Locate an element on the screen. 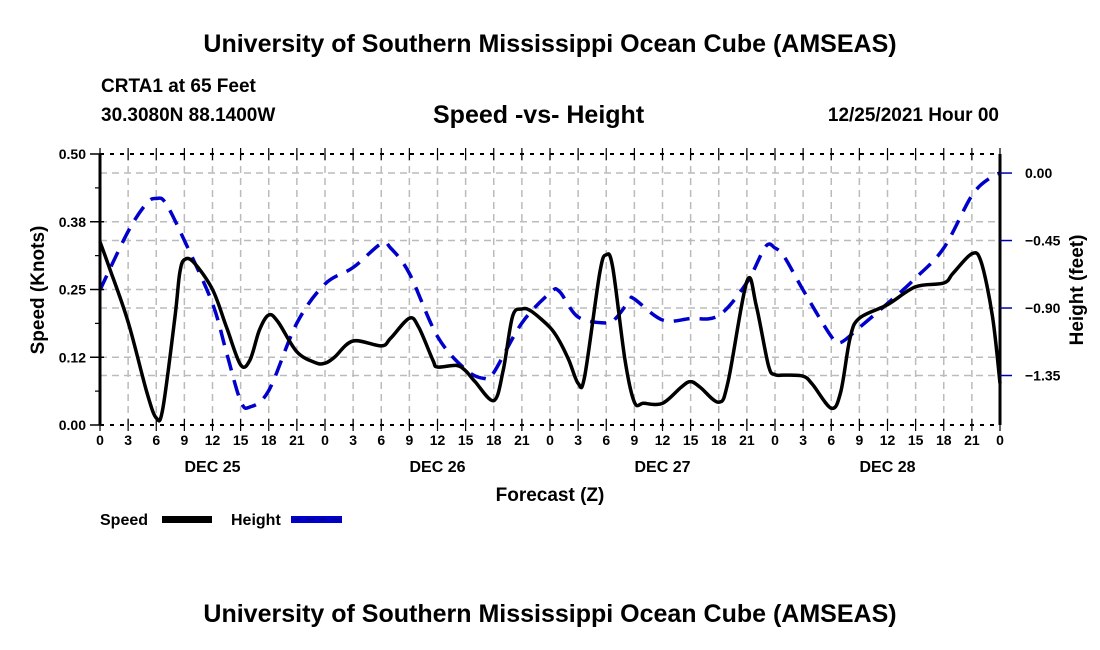 The height and width of the screenshot is (650, 1100). y2-tick-label: −0.45 is located at coordinates (1043, 241).